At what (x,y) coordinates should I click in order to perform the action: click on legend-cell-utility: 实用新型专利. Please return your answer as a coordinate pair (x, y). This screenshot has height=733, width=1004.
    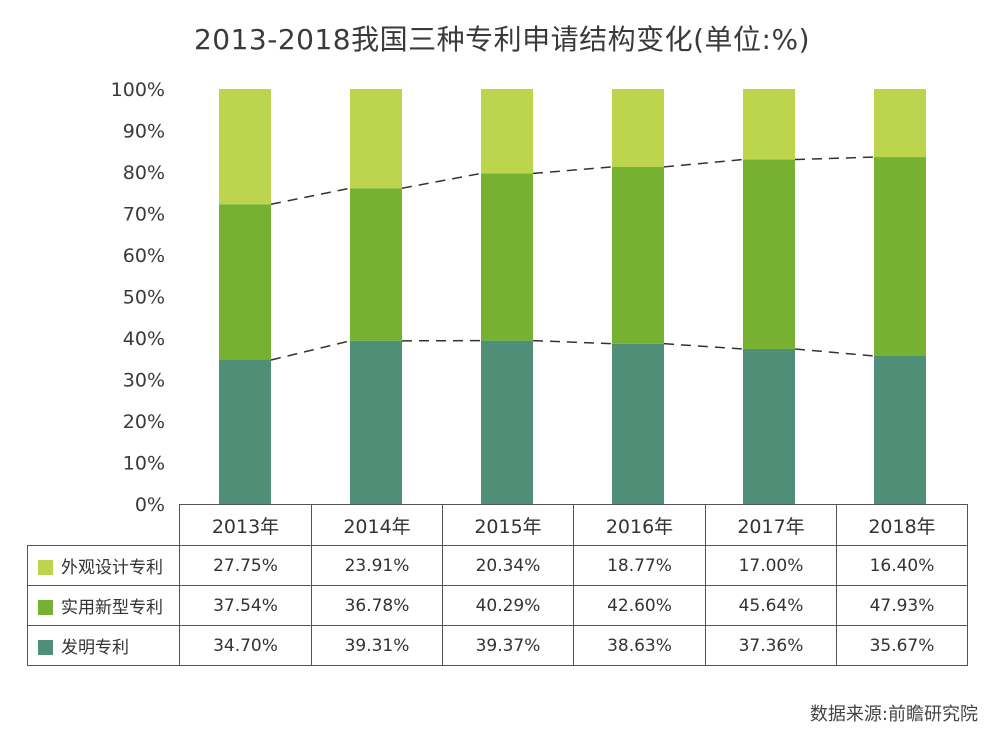
    Looking at the image, I should click on (103, 605).